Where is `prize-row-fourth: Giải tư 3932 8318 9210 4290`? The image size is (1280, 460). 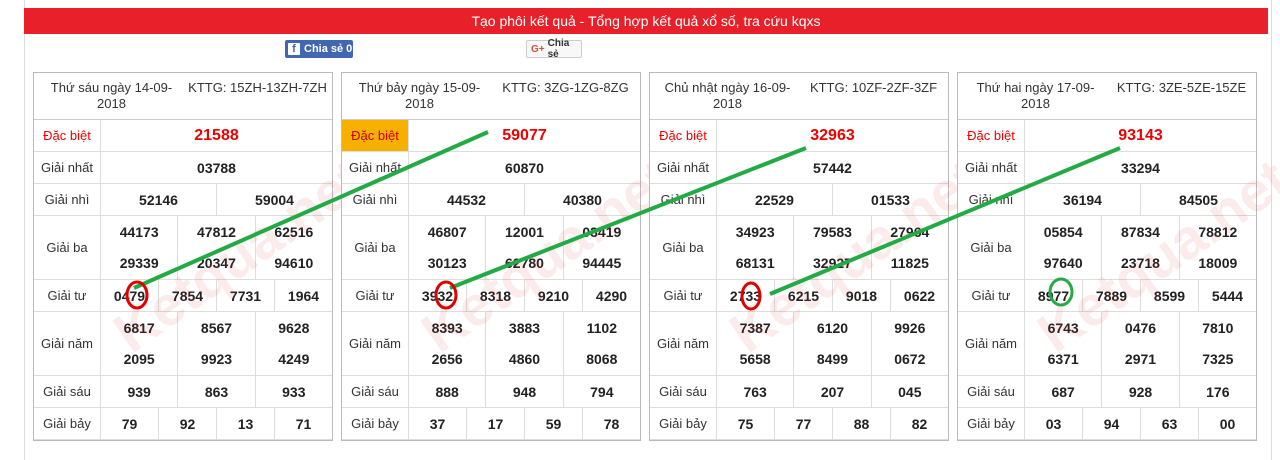
prize-row-fourth: Giải tư 3932 8318 9210 4290 is located at coordinates (491, 296).